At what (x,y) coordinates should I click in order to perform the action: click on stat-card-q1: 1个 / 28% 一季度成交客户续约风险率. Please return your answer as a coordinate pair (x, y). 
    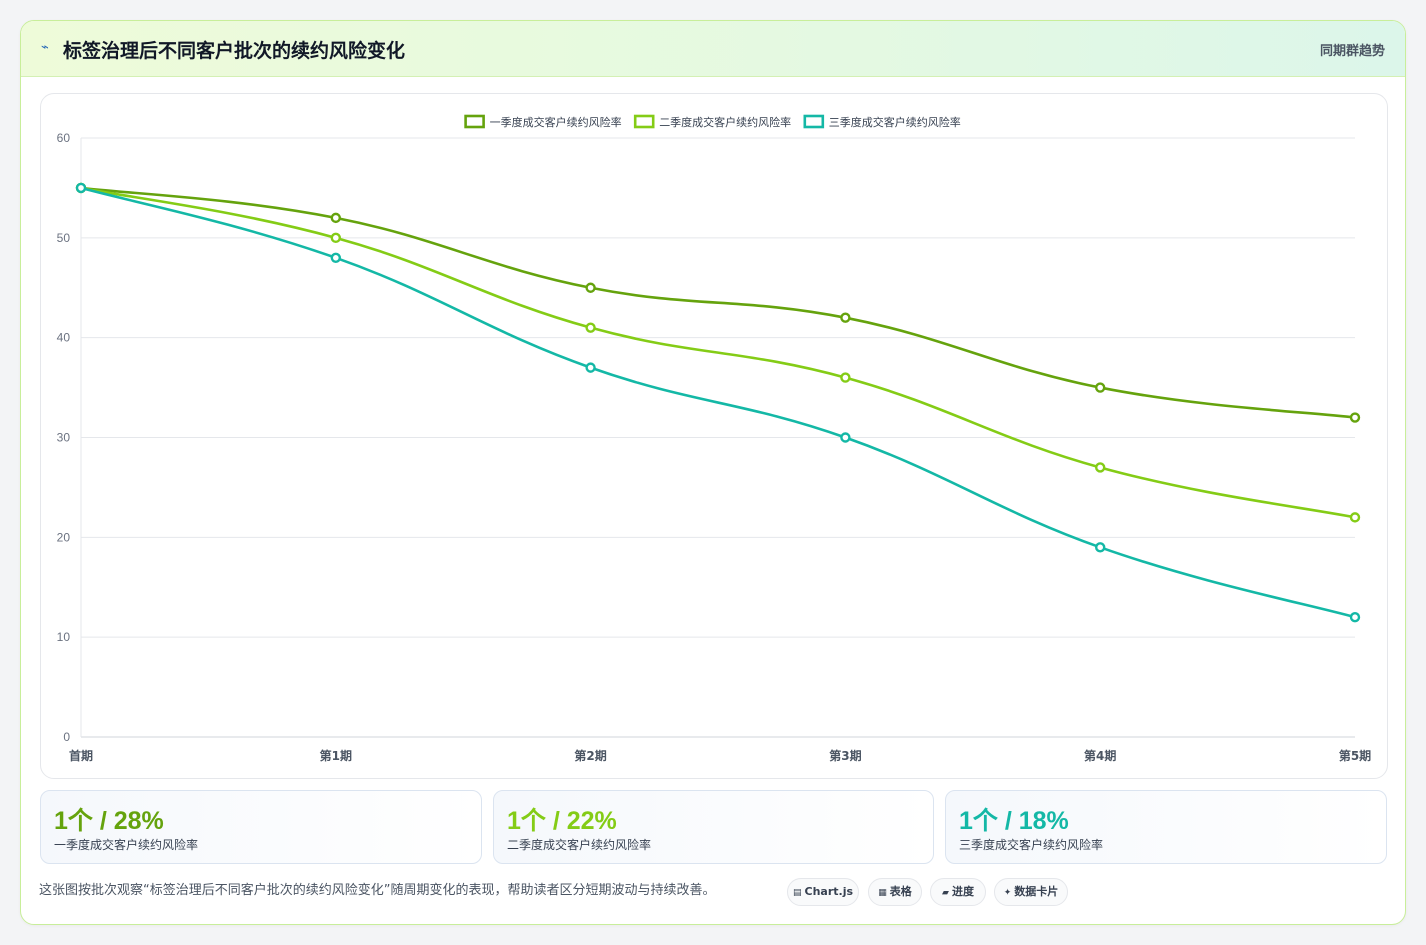
    Looking at the image, I should click on (261, 827).